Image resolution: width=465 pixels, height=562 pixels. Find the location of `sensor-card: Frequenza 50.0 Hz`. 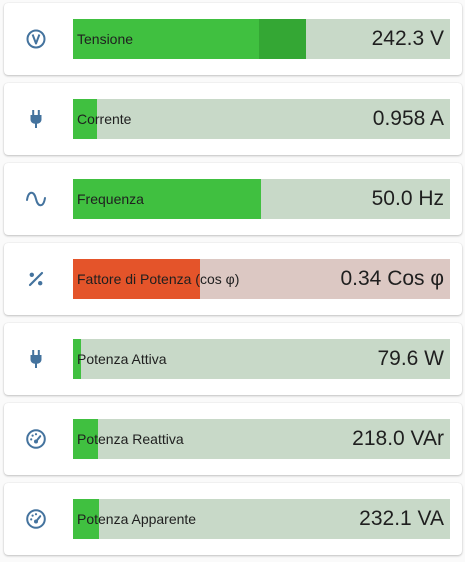

sensor-card: Frequenza 50.0 Hz is located at coordinates (233, 199).